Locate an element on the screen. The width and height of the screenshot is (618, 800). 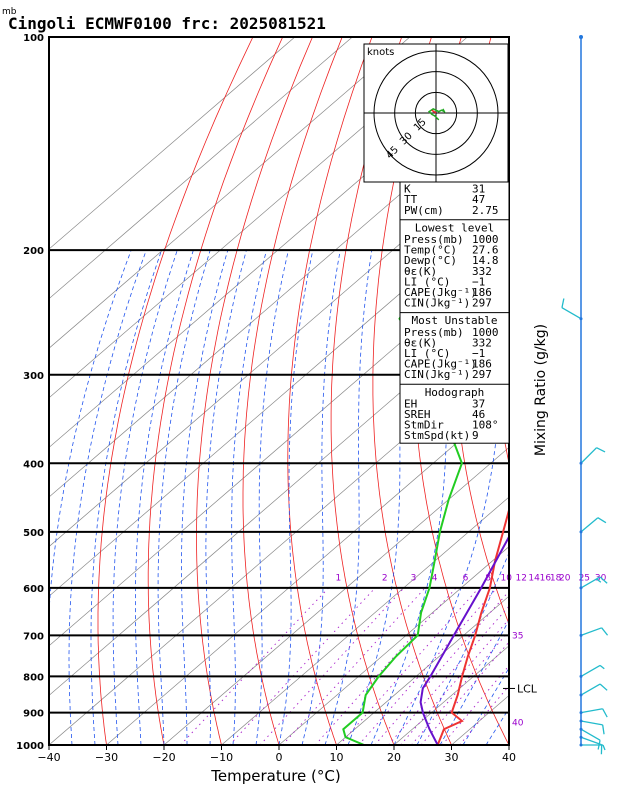
index-value: 1000 is located at coordinates (485, 239).